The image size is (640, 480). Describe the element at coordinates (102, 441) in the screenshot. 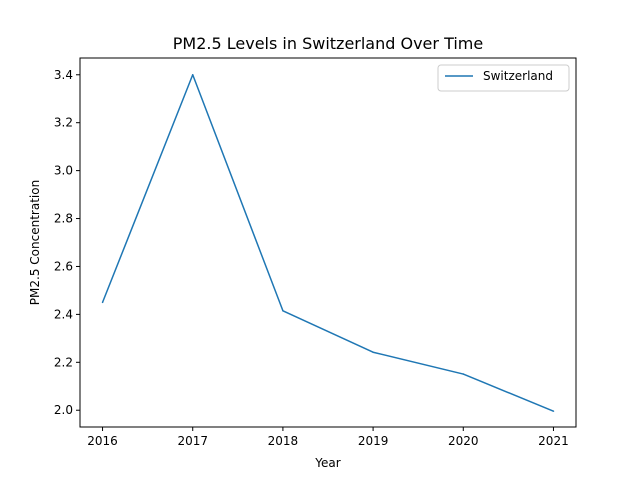

I see `x-tick-label: 2016` at that location.